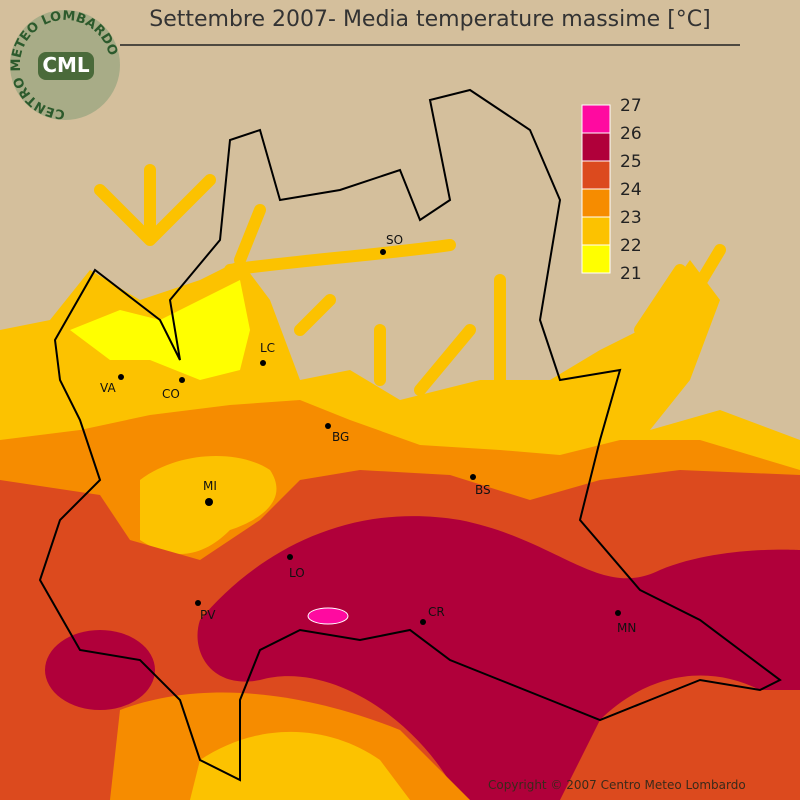 This screenshot has width=800, height=800. What do you see at coordinates (210, 486) in the screenshot?
I see `city-label: MI` at bounding box center [210, 486].